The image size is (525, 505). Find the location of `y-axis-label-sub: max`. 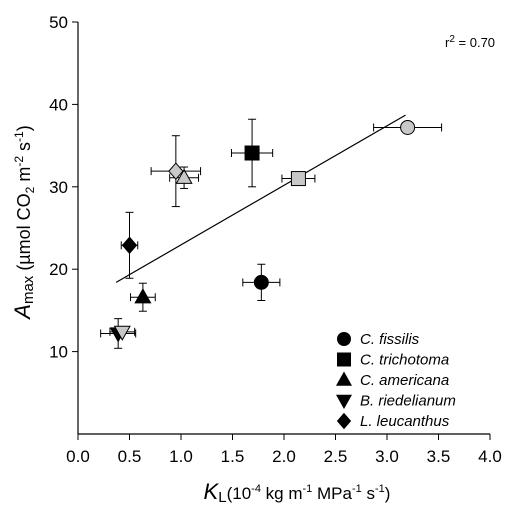

y-axis-label-sub: max is located at coordinates (28, 289).